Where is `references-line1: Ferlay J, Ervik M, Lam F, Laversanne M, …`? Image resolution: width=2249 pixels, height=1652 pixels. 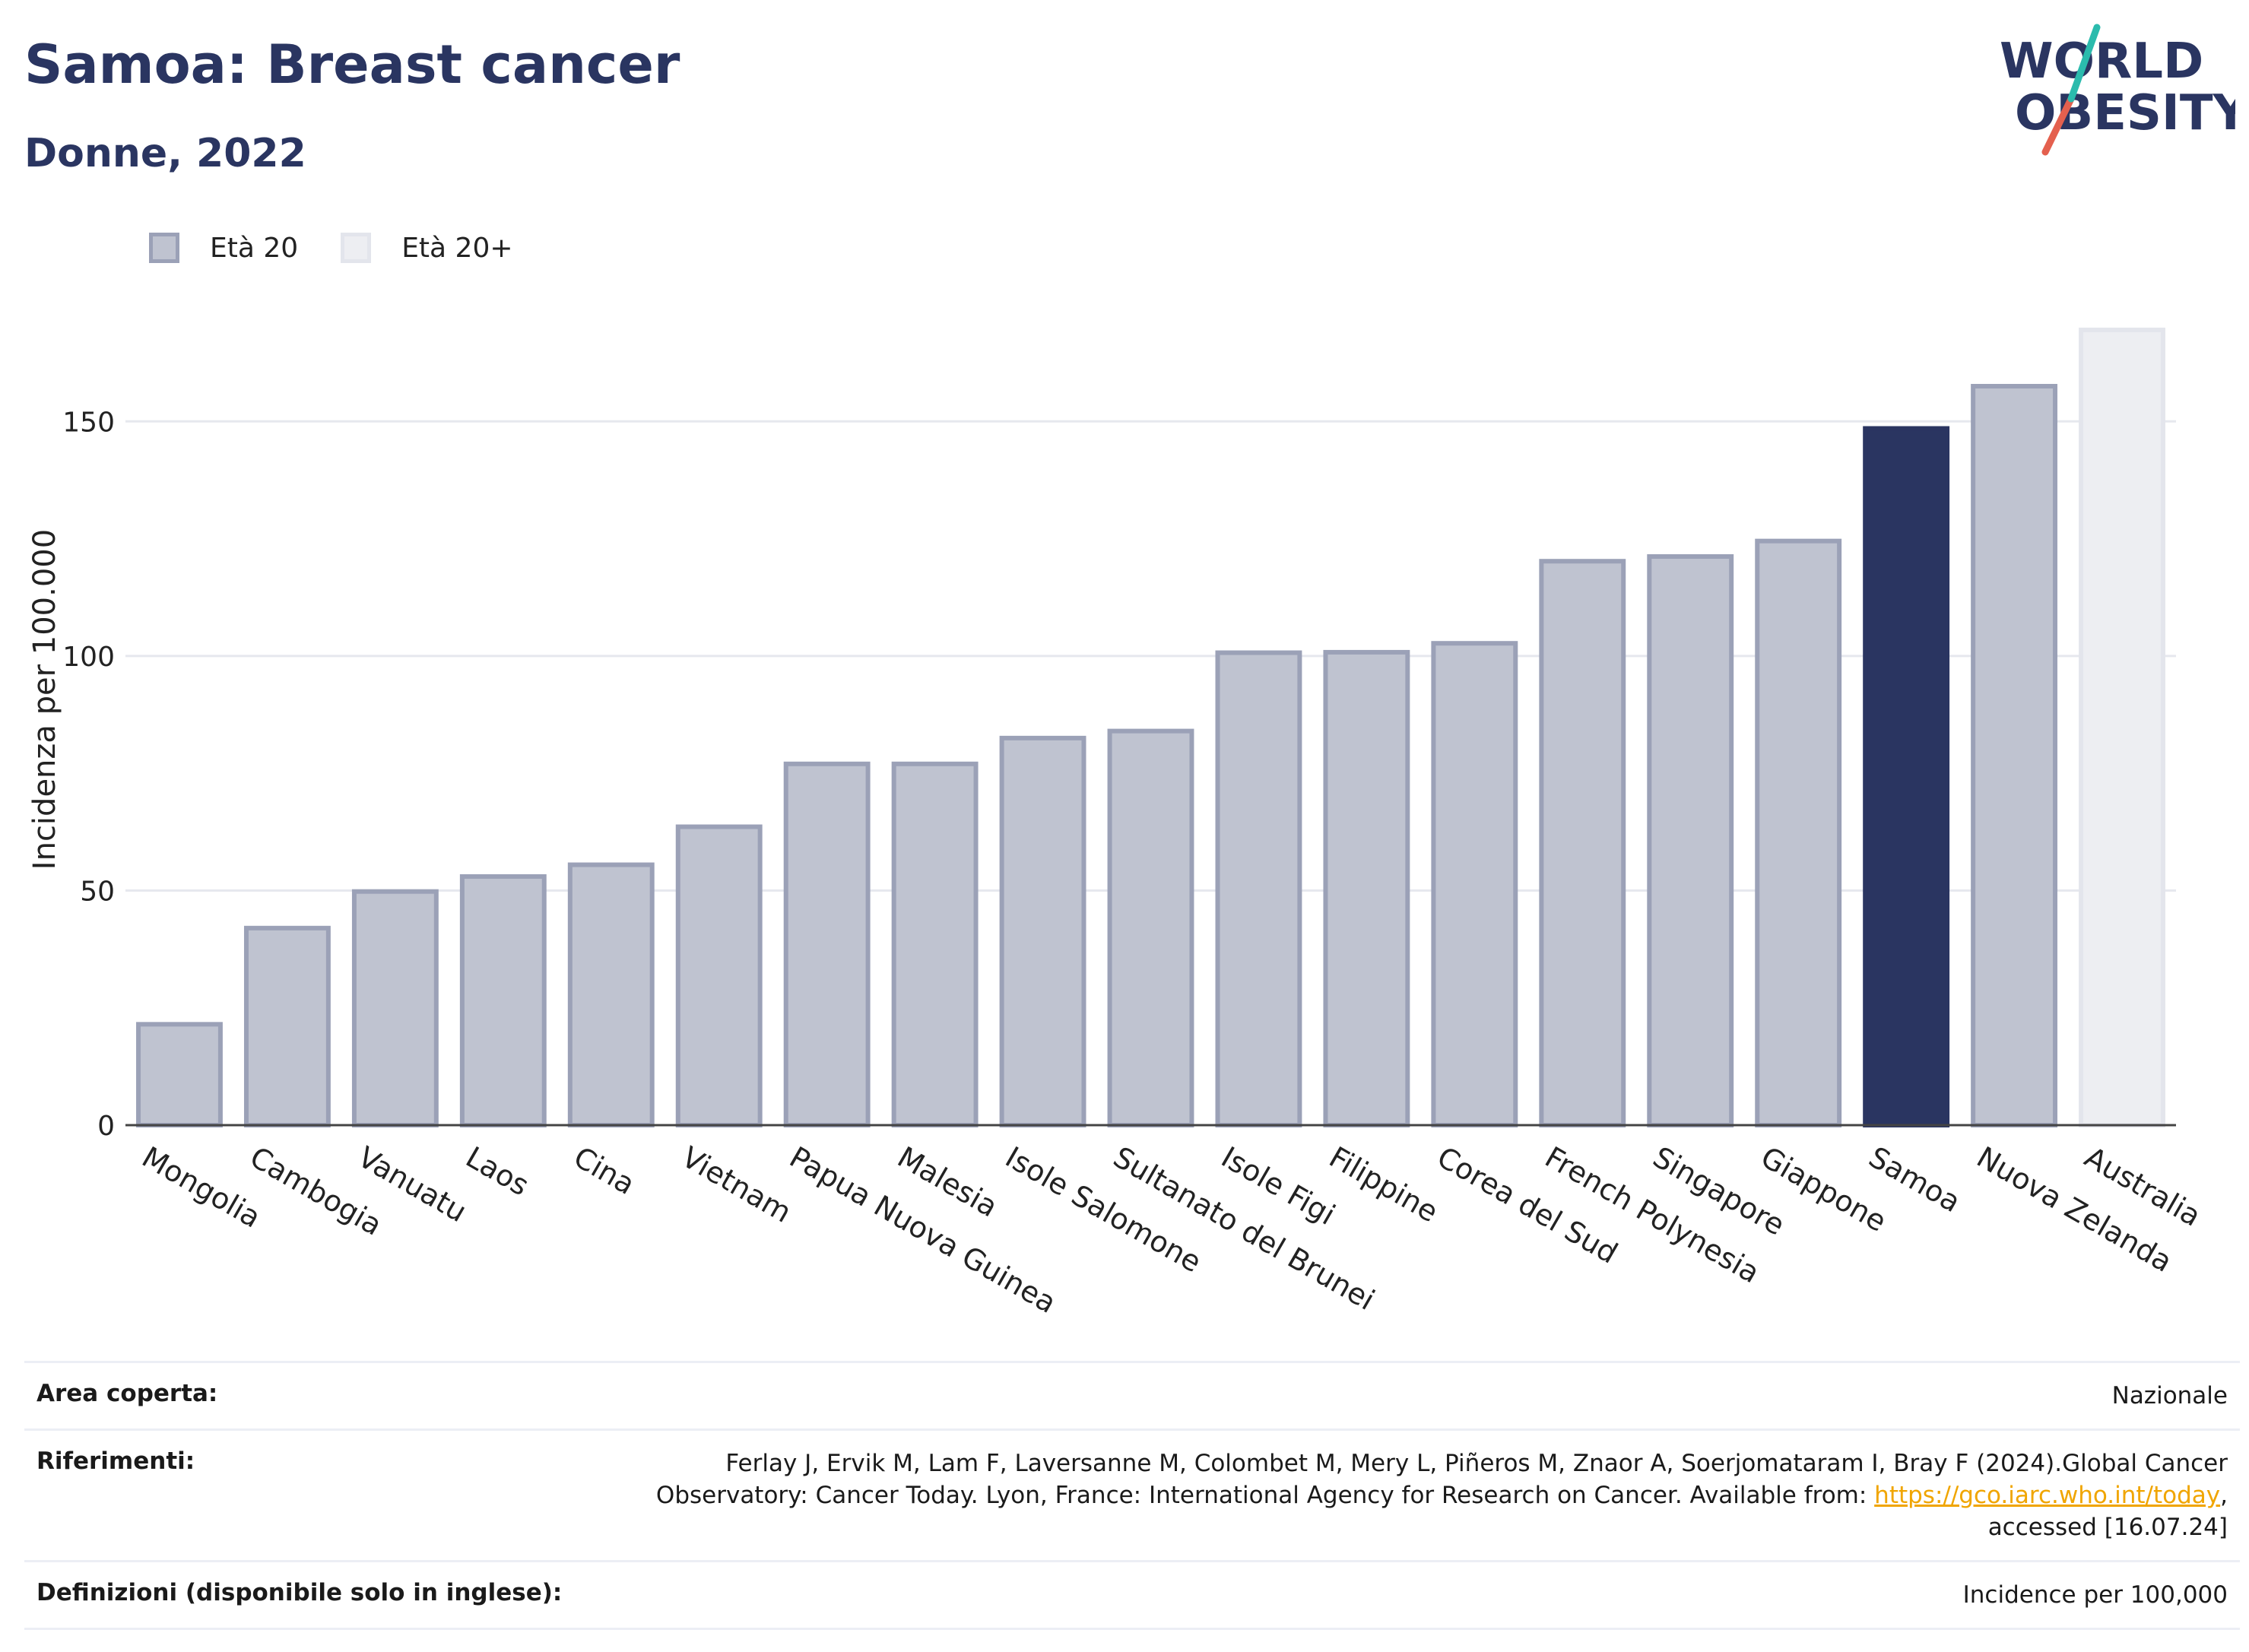 references-line1: Ferlay J, Ervik M, Lam F, Laversanne M, … is located at coordinates (1476, 1463).